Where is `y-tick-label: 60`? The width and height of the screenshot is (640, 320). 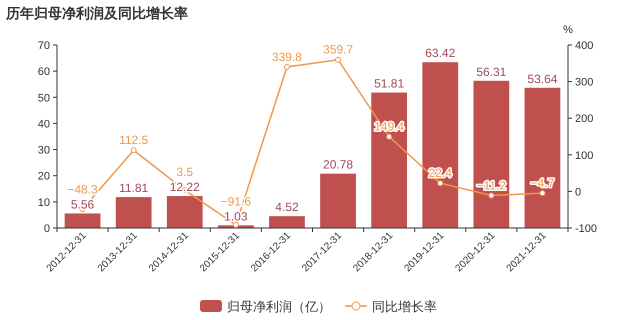 y-tick-label: 60 is located at coordinates (44, 72).